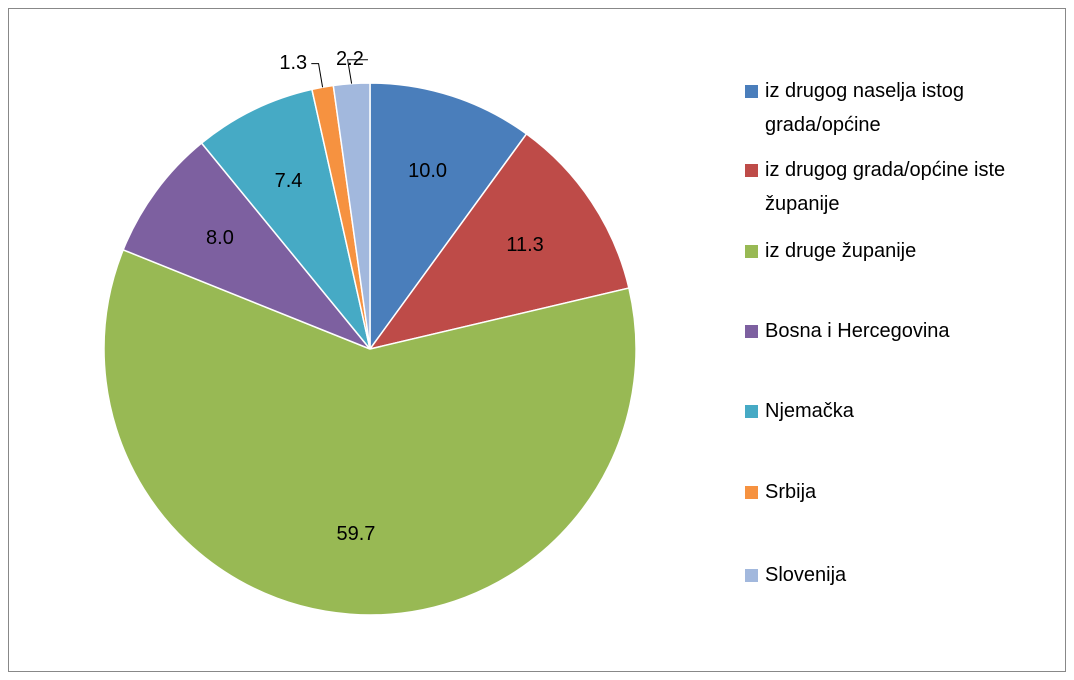 This screenshot has width=1074, height=680. What do you see at coordinates (791, 492) in the screenshot?
I see `legend-label: Srbija` at bounding box center [791, 492].